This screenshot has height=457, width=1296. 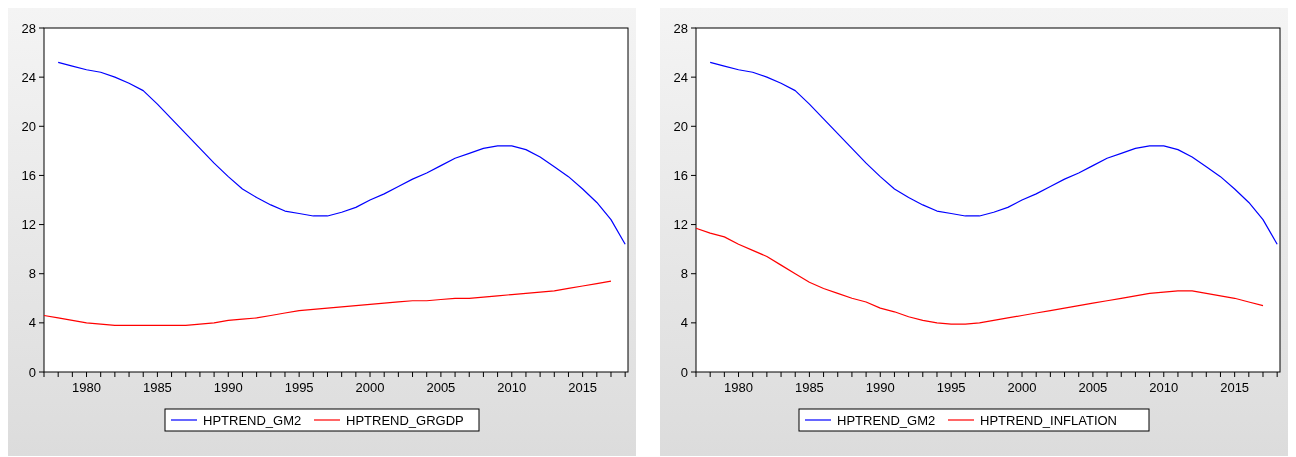 I want to click on legend-label: HPTREND_INFLATION, so click(x=1048, y=420).